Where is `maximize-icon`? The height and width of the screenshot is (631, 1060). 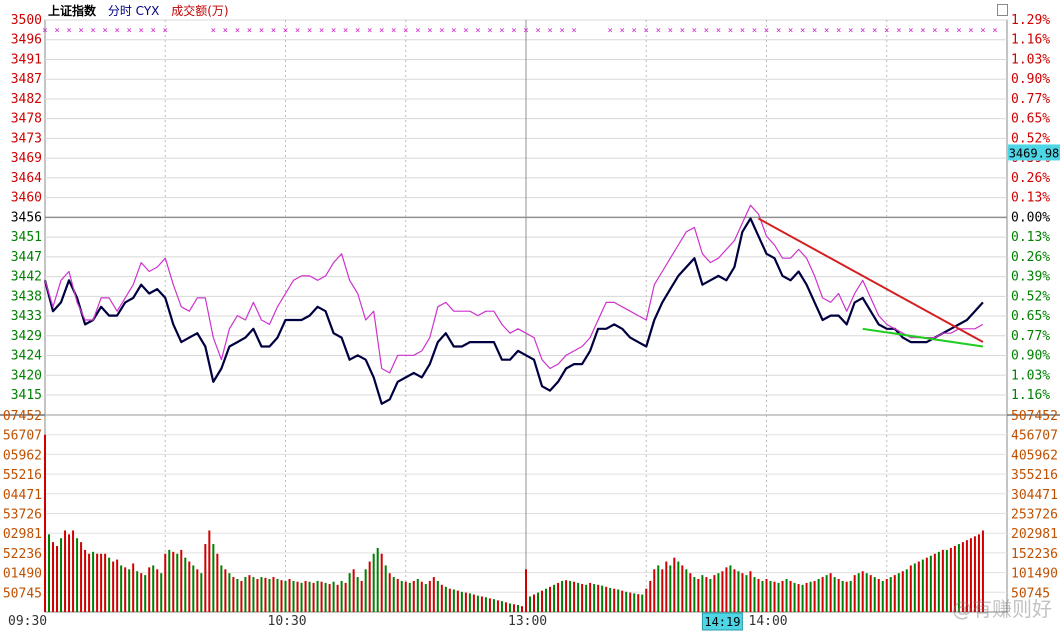
maximize-icon is located at coordinates (1002, 10).